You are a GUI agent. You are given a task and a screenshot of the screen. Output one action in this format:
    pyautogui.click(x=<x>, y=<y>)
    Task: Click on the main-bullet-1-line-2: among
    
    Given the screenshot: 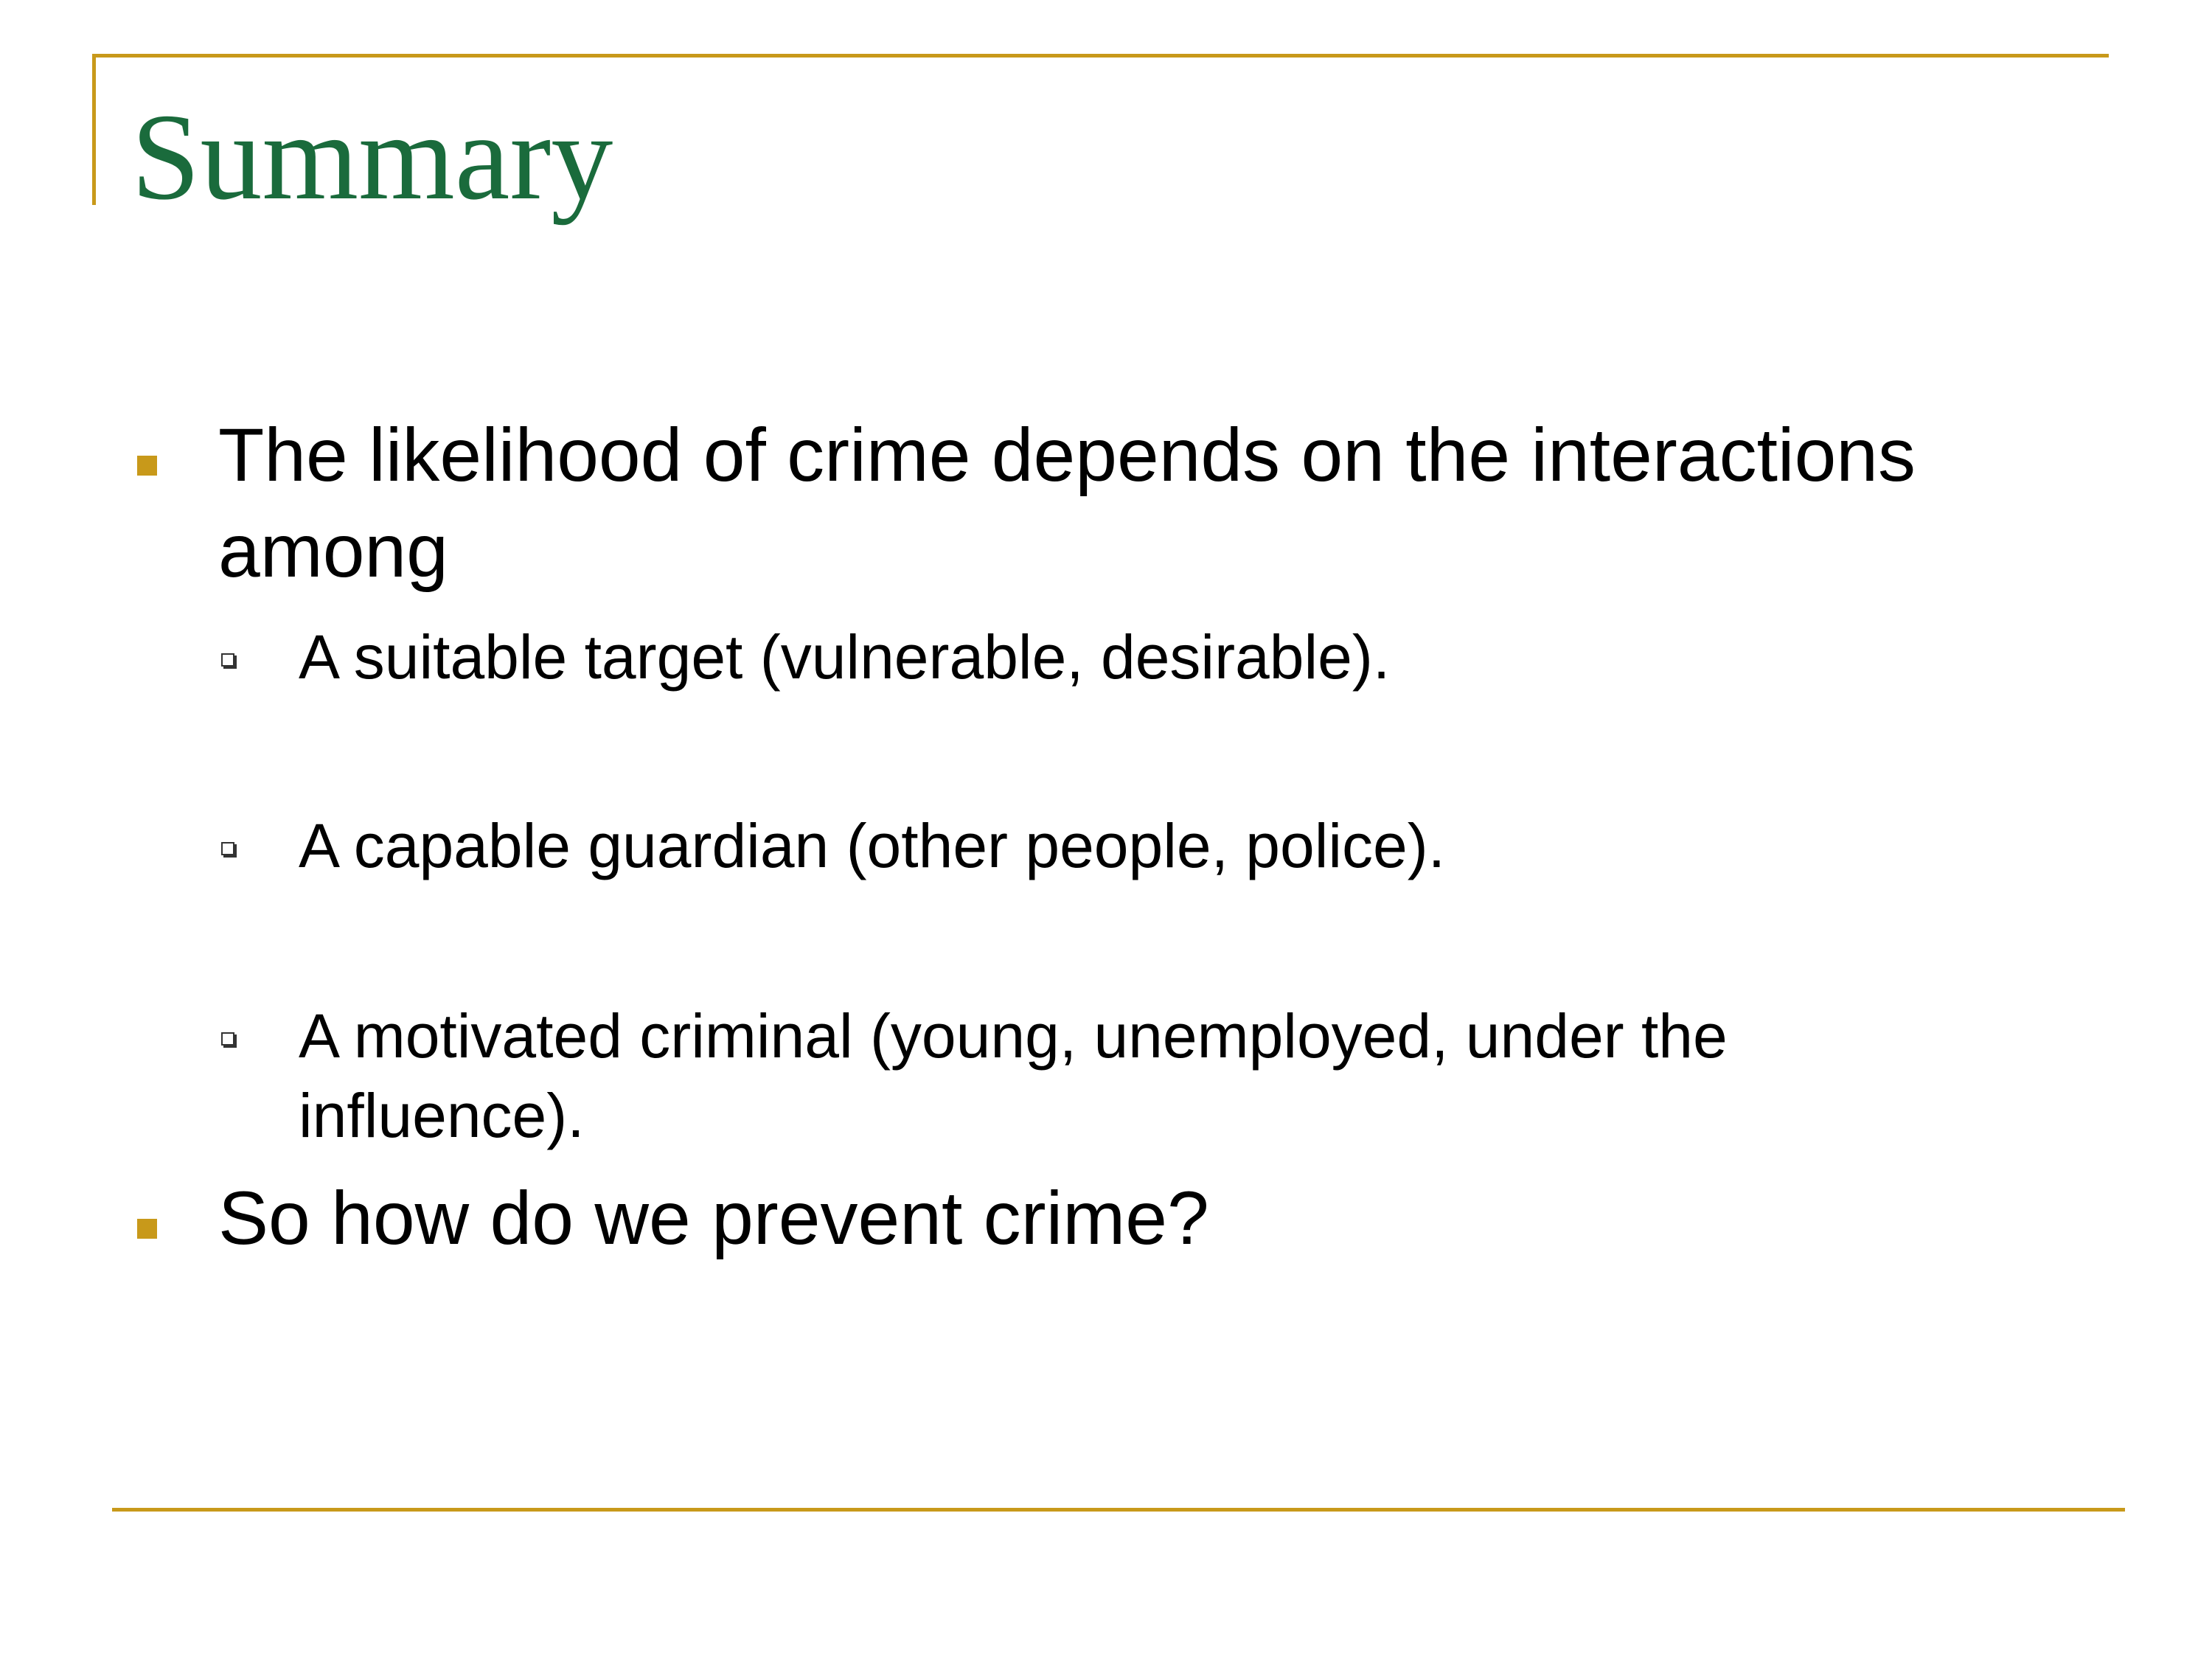 What is the action you would take?
    pyautogui.click(x=333, y=551)
    